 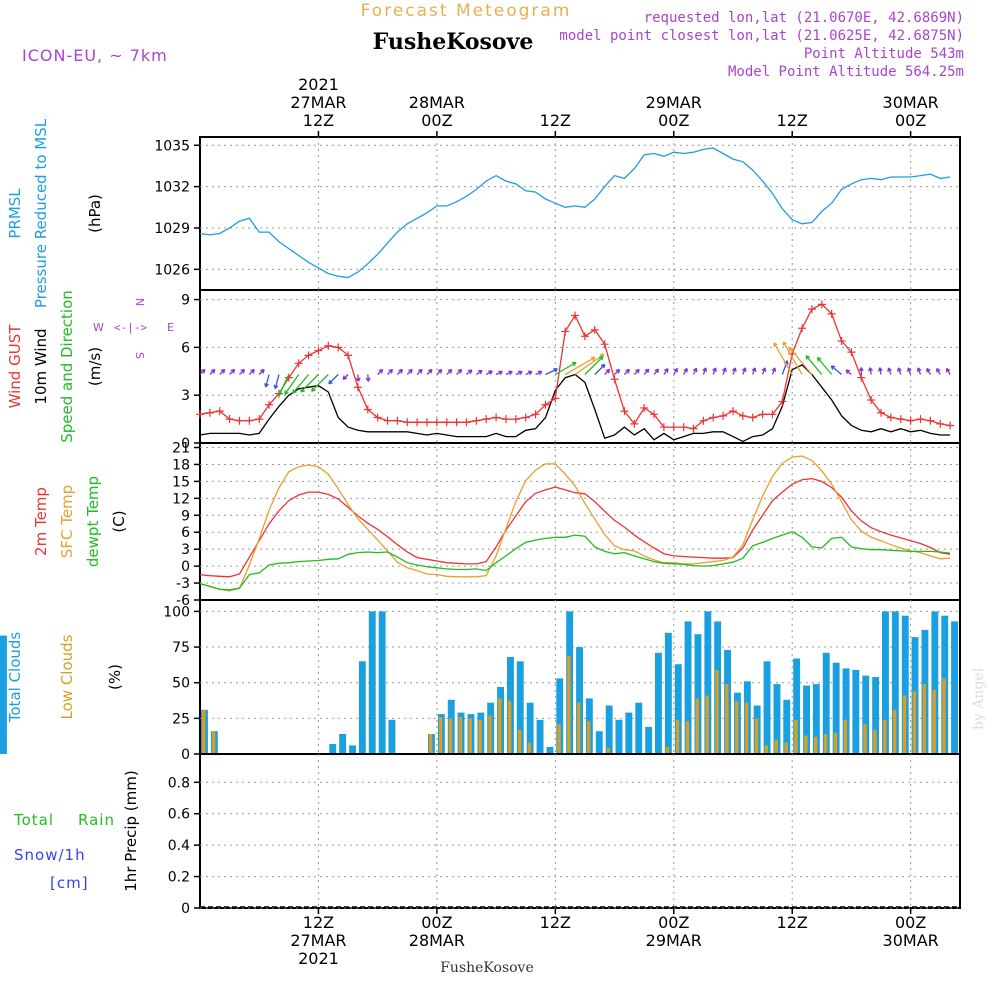 What do you see at coordinates (130, 327) in the screenshot?
I see `compass-arrows: <-|->` at bounding box center [130, 327].